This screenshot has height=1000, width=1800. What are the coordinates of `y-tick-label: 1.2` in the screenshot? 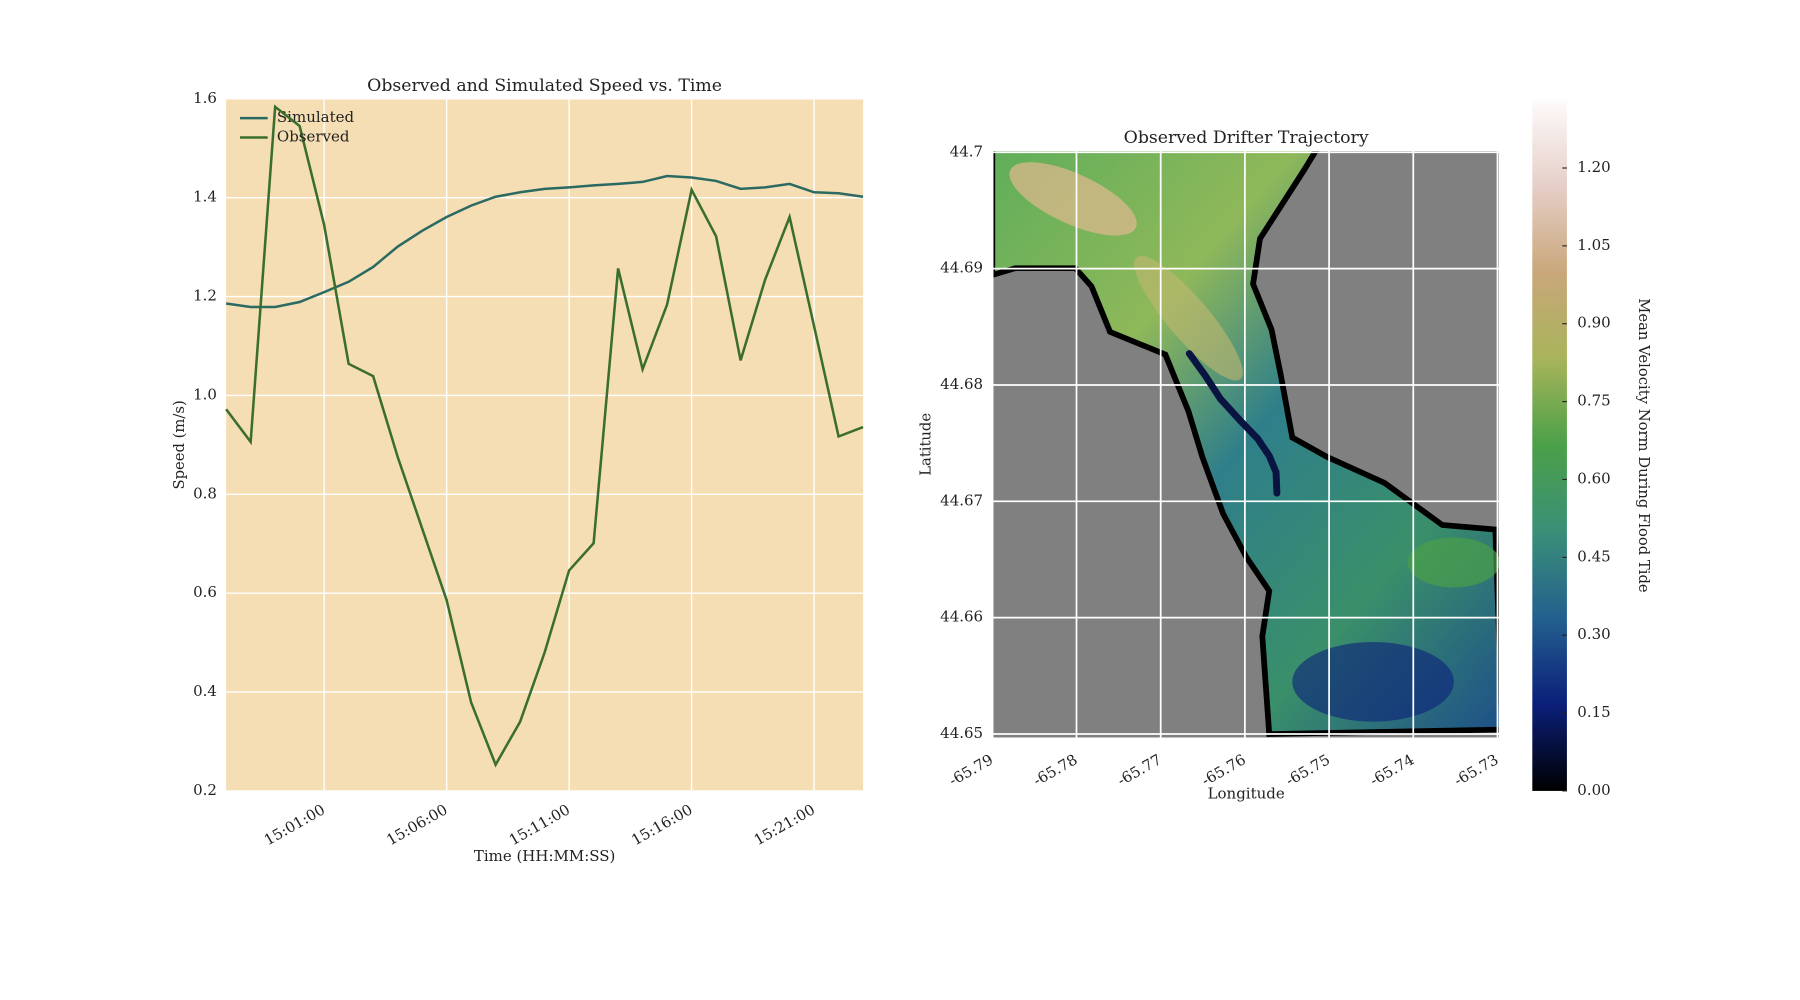 It's located at (205, 296).